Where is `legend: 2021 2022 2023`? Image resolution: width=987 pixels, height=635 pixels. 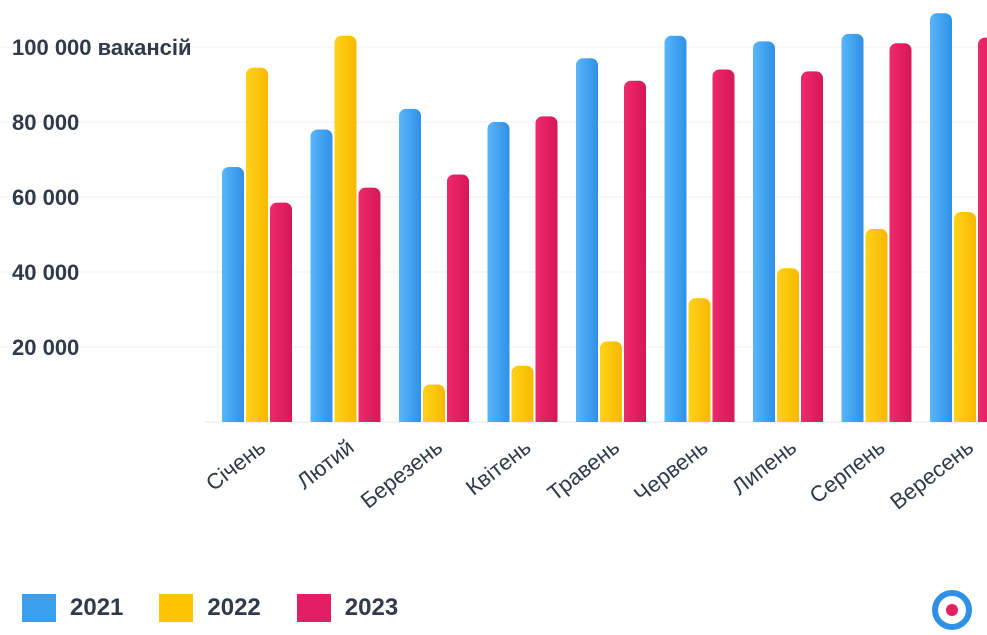 legend: 2021 2022 2023 is located at coordinates (228, 608).